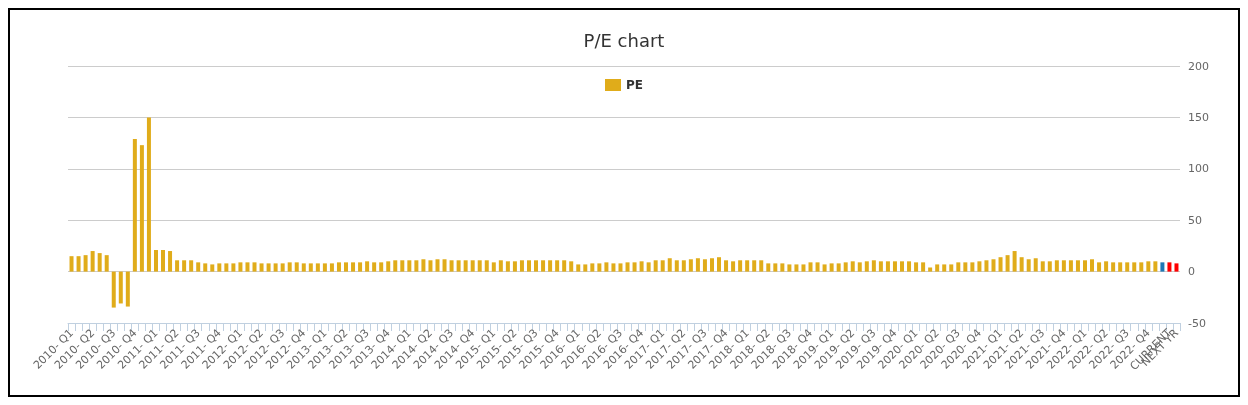 The width and height of the screenshot is (1248, 405). Describe the element at coordinates (1198, 66) in the screenshot. I see `y-tick-label: 200` at that location.